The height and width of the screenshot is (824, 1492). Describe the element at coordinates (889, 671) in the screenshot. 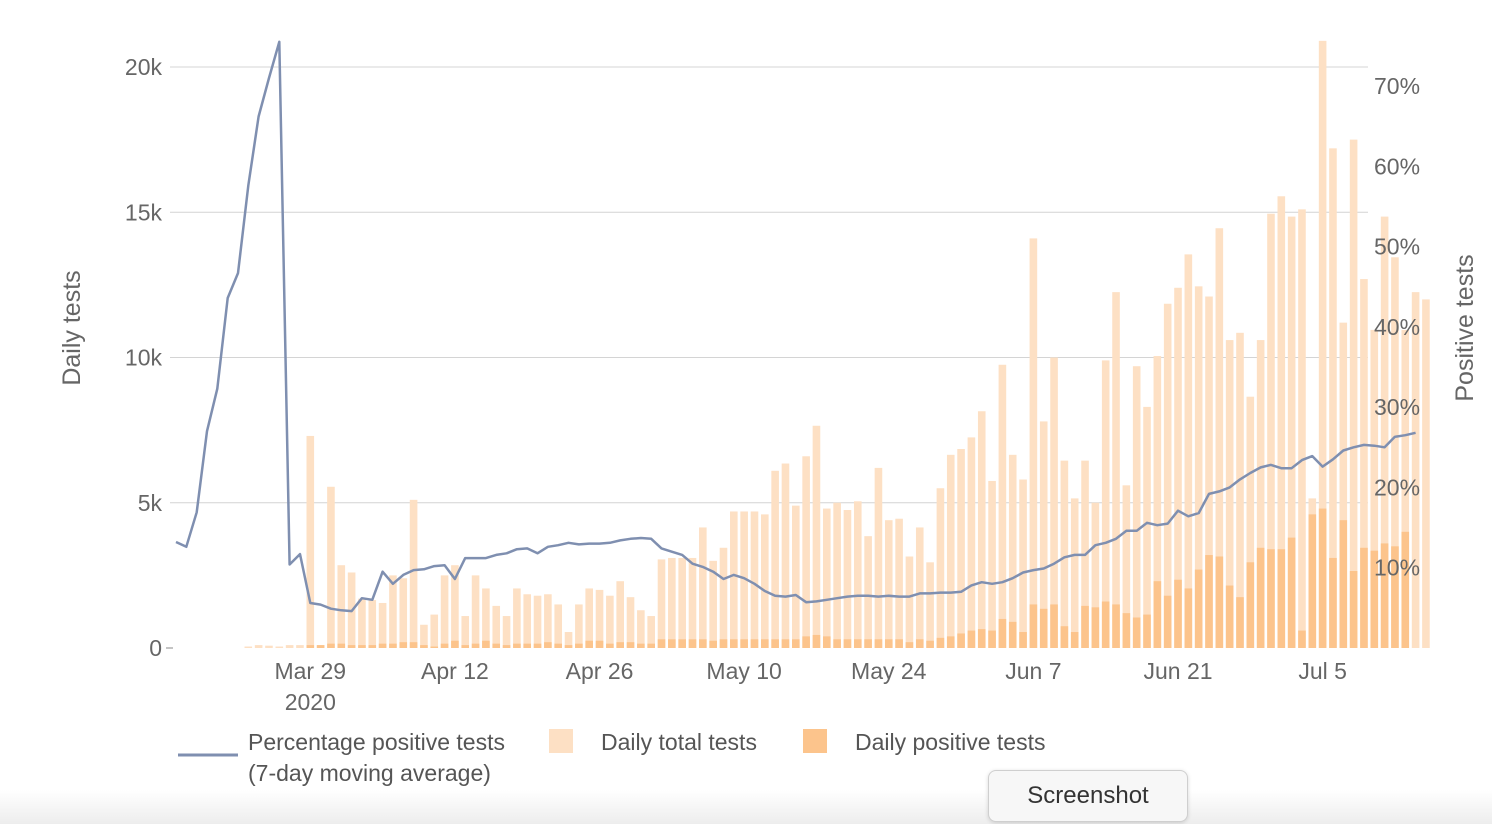

I see `x-tick-label: May 24` at that location.